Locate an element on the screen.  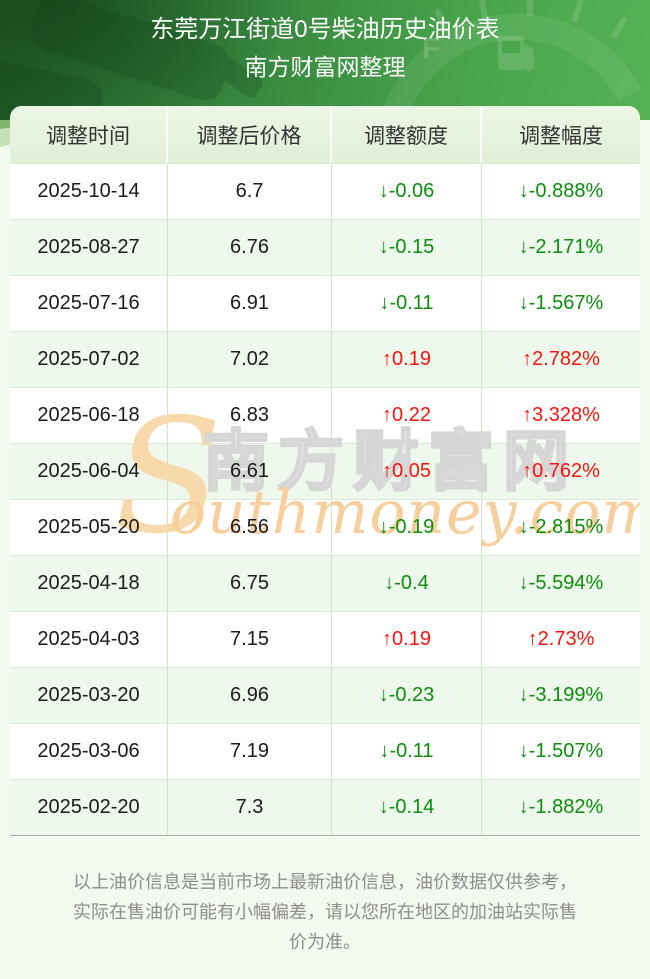
column-header-percent: 调整幅度 is located at coordinates (561, 136).